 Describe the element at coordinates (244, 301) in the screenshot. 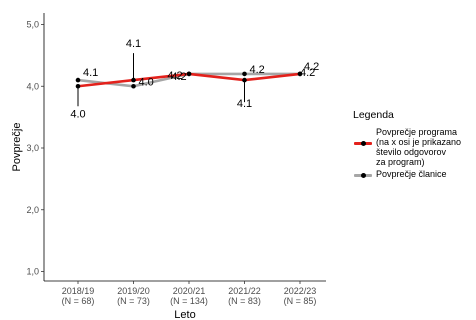

I see `x-tick-count: (N = 83)` at that location.